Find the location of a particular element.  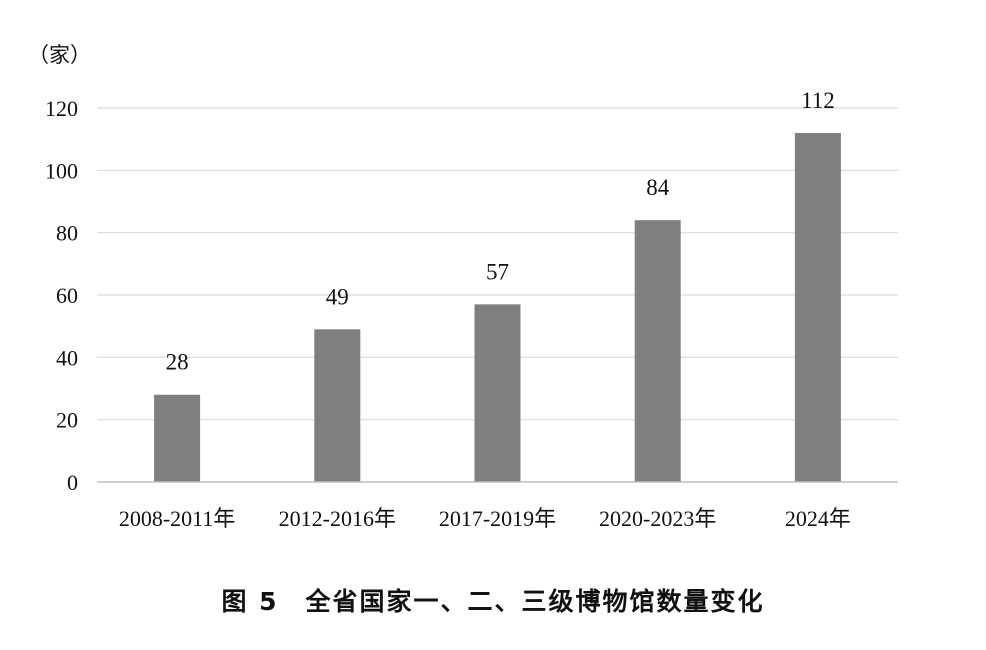

y-tick-label: 60 is located at coordinates (67, 295).